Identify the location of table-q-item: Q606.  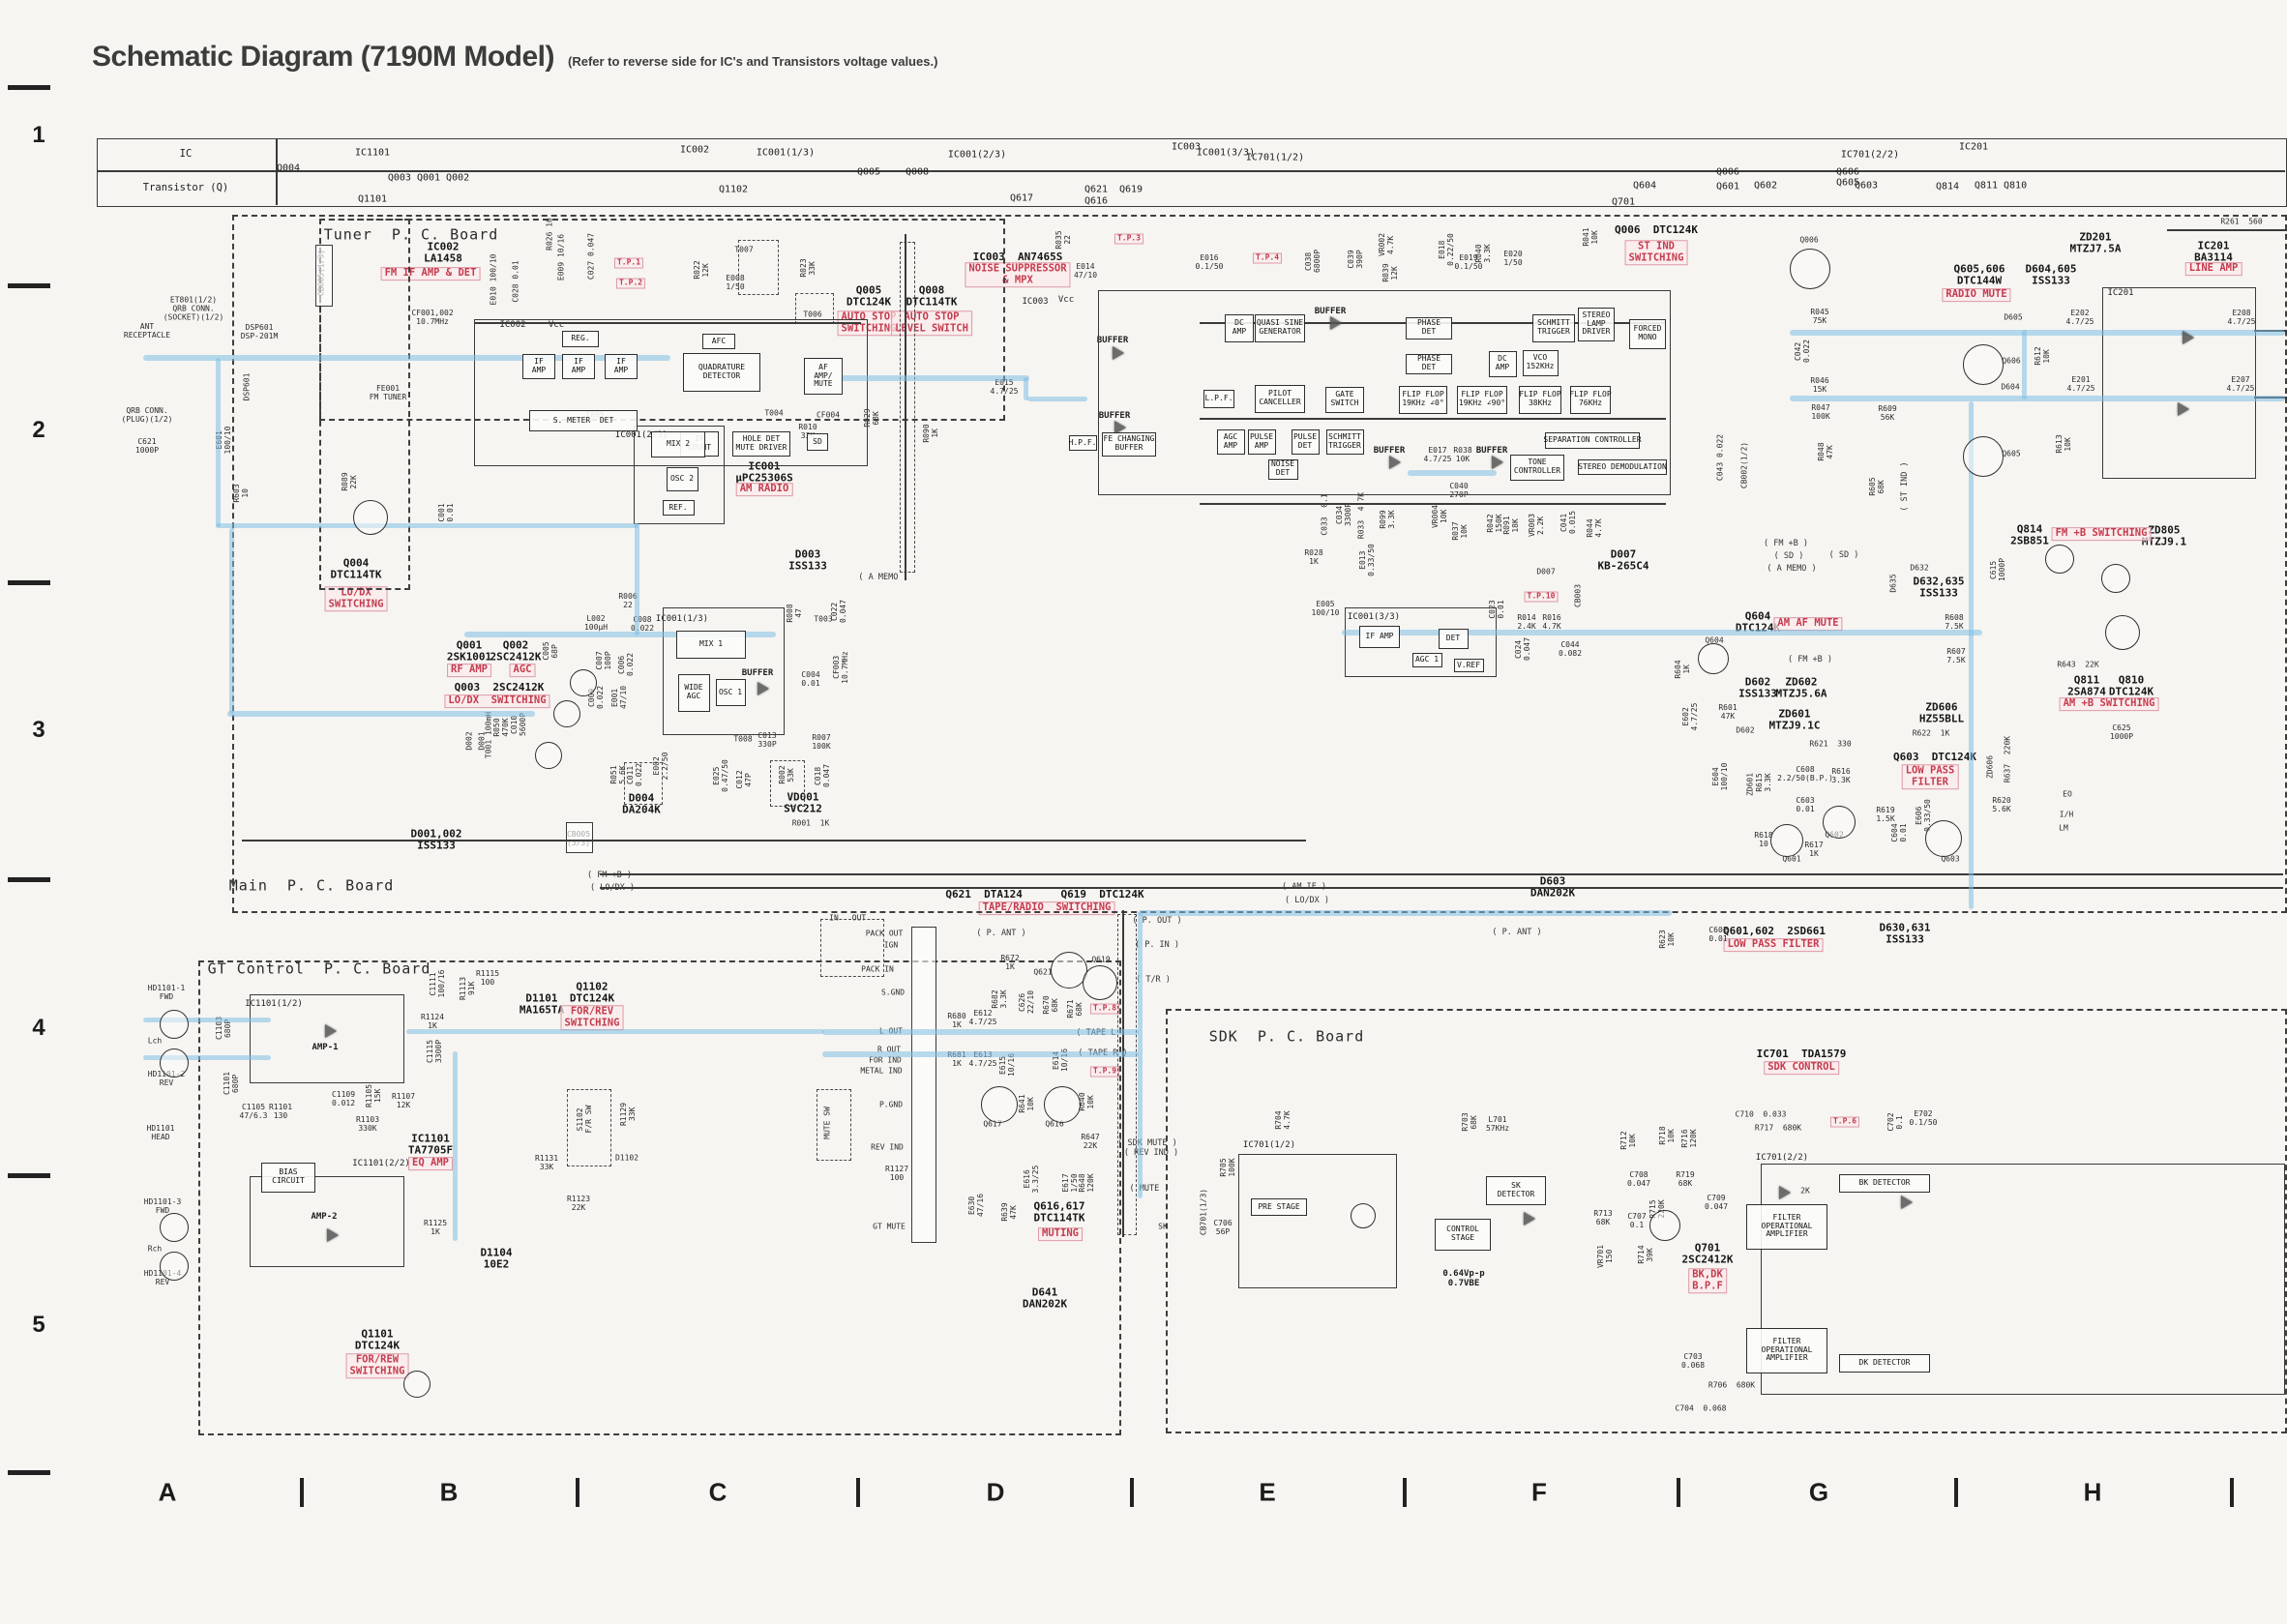
(1847, 172).